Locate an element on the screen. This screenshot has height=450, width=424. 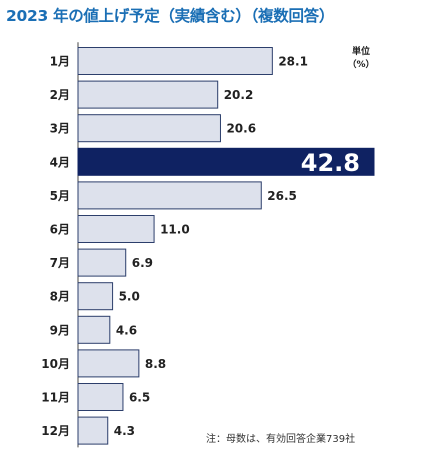
category-label: 5月 is located at coordinates (60, 196).